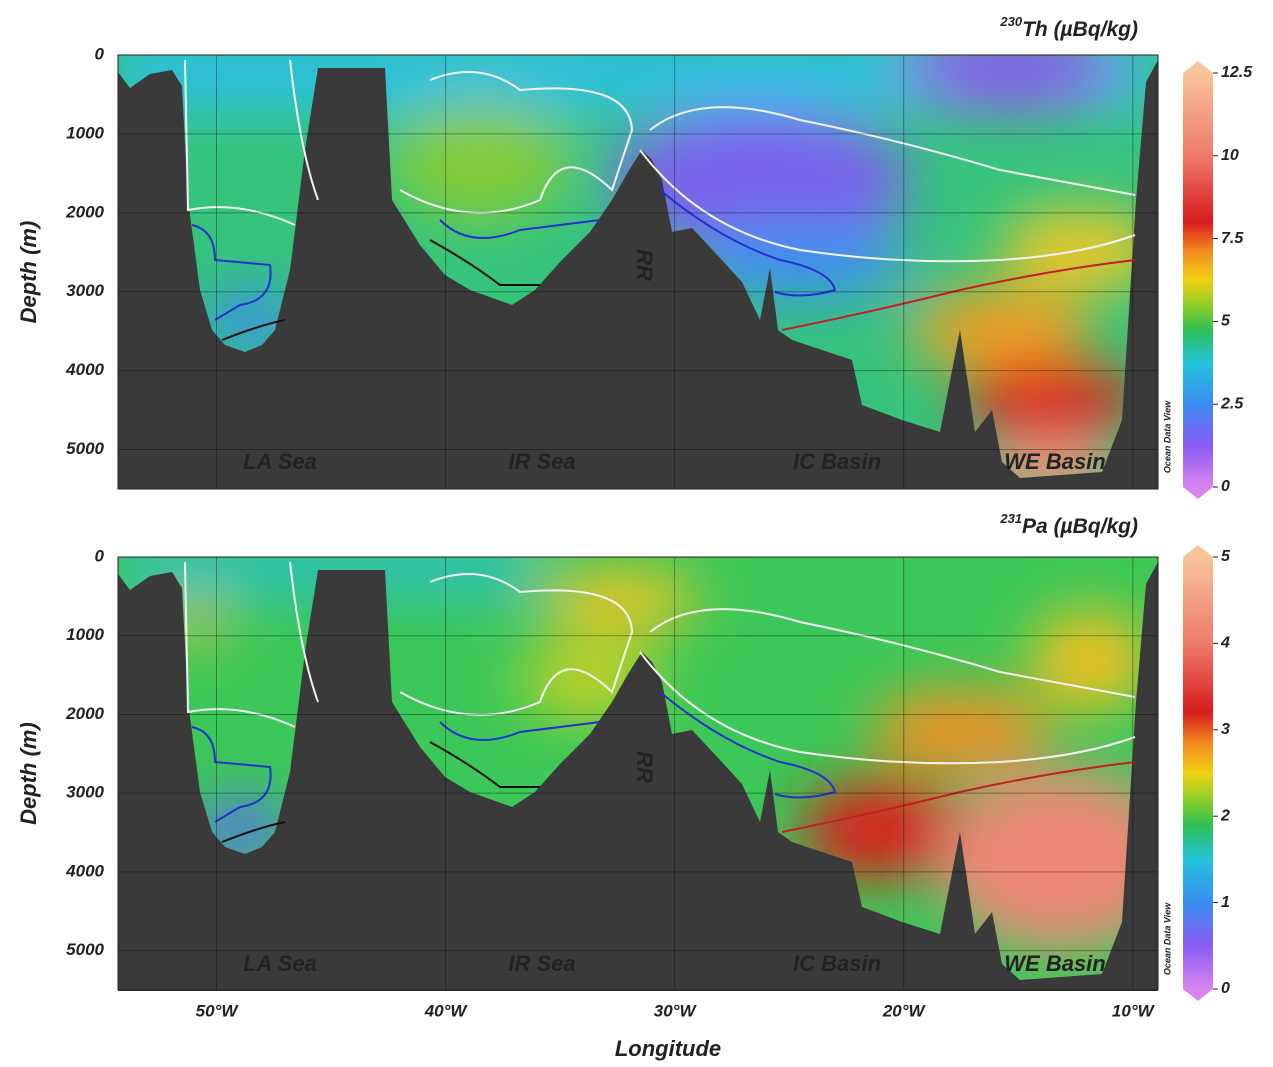 The height and width of the screenshot is (1067, 1273). I want to click on panel-title: 230Th (µBq/kg), so click(1068, 27).